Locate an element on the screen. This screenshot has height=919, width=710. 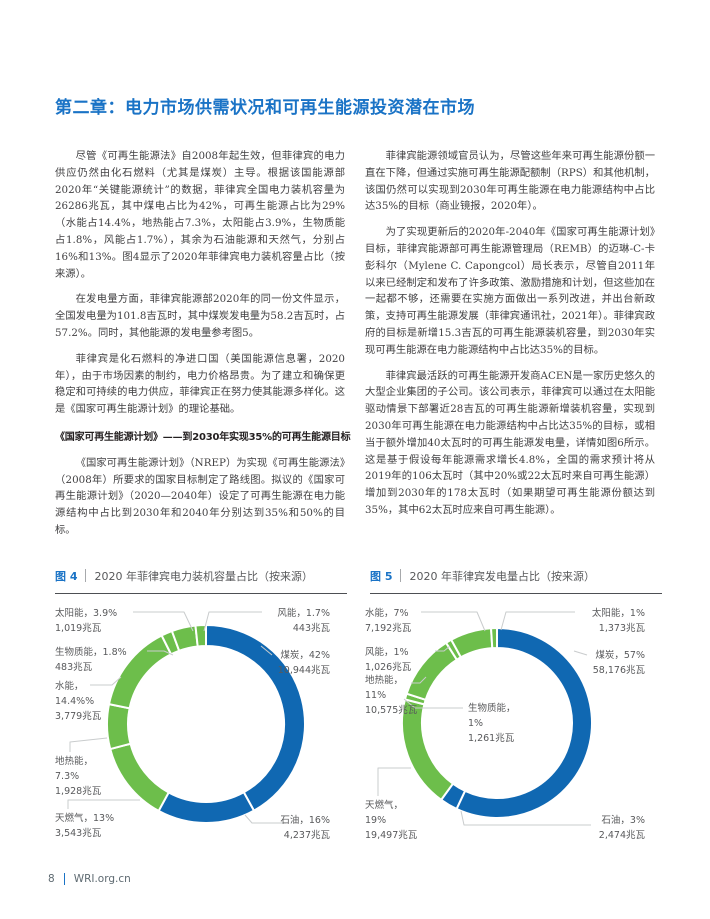
chart-label-line: 1,026兆瓦 is located at coordinates (388, 667).